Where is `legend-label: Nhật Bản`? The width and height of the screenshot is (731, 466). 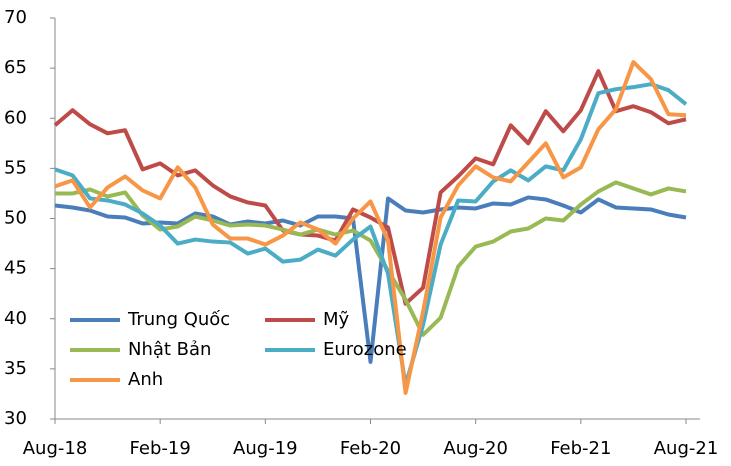
legend-label: Nhật Bản is located at coordinates (169, 349).